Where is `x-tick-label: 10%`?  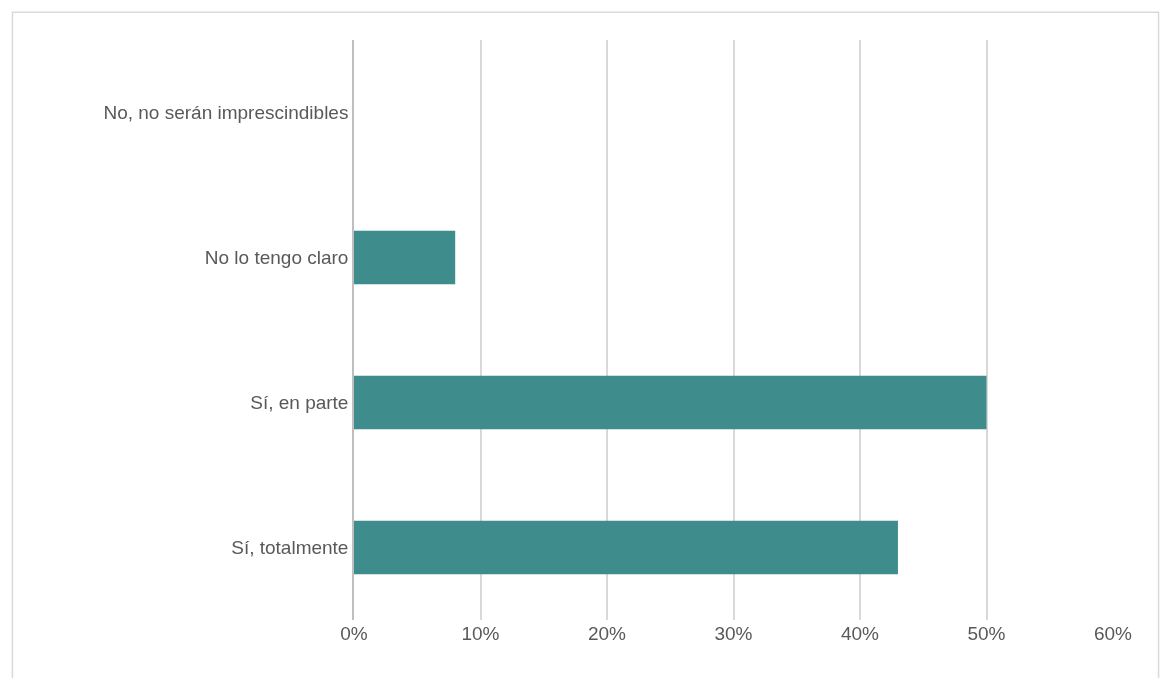
x-tick-label: 10% is located at coordinates (480, 633).